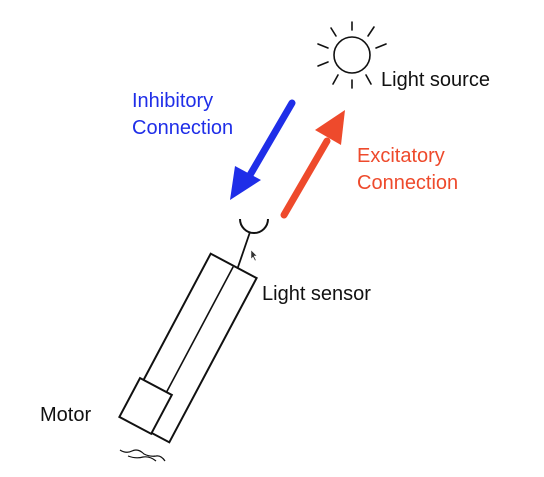 The image size is (544, 477). I want to click on inhibitory-arrow-head, so click(245, 183).